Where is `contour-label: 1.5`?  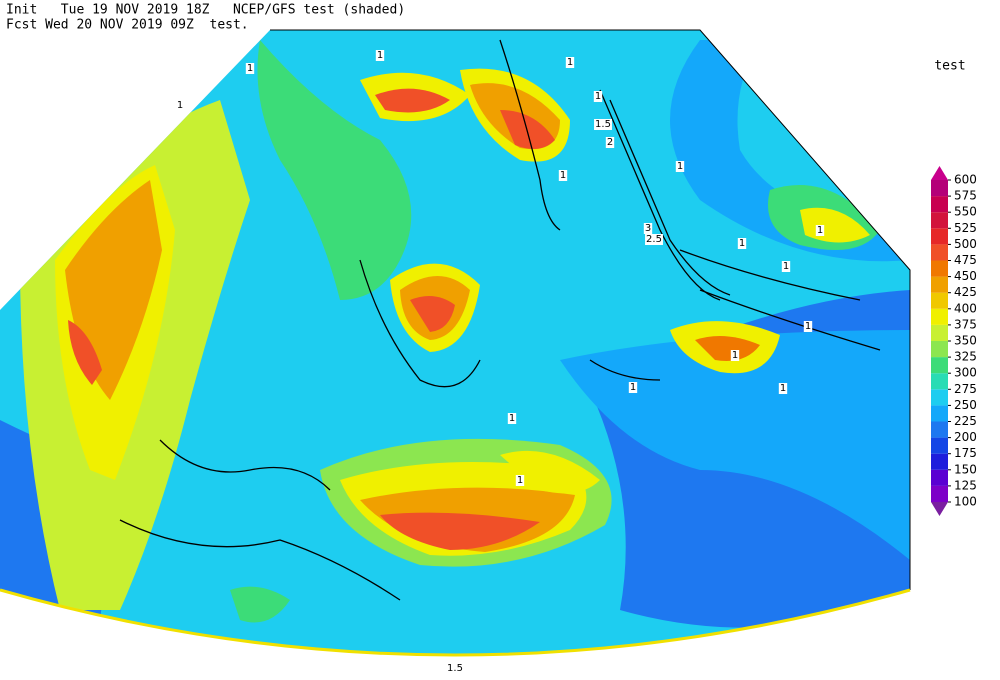
contour-label: 1.5 is located at coordinates (603, 124).